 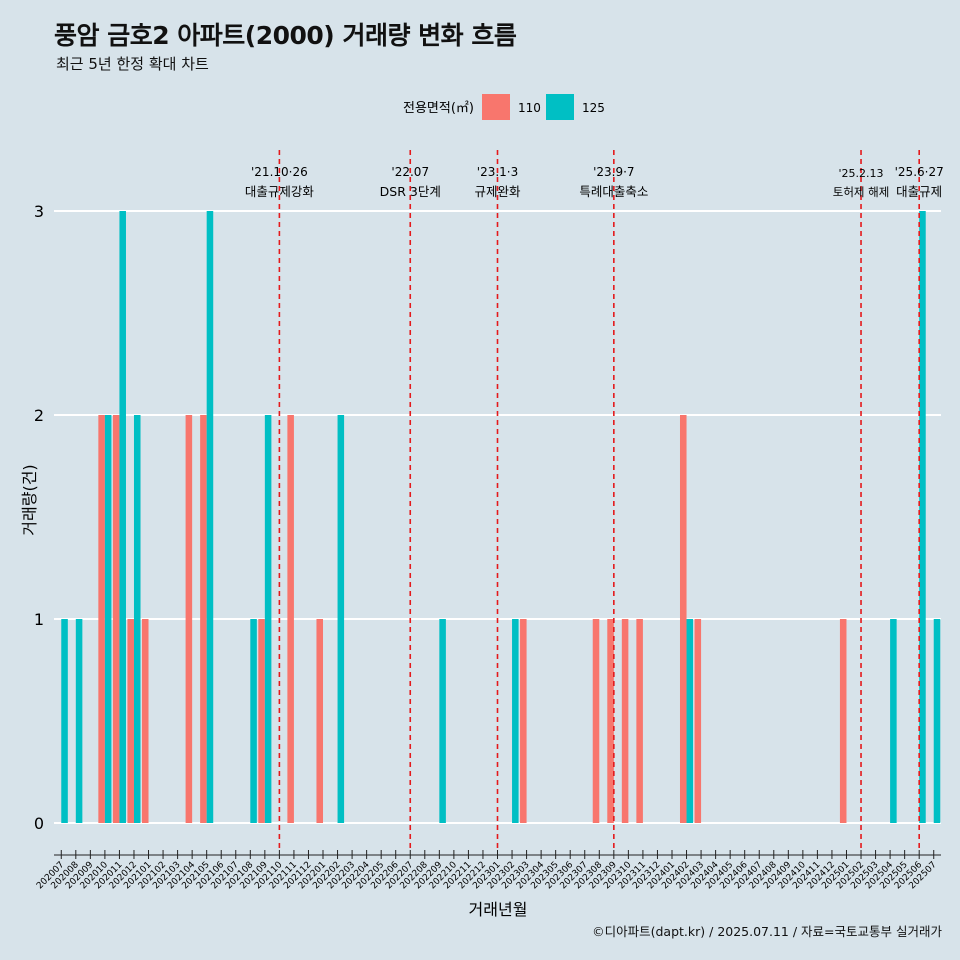 I want to click on y-tick-label: 2, so click(x=39, y=415).